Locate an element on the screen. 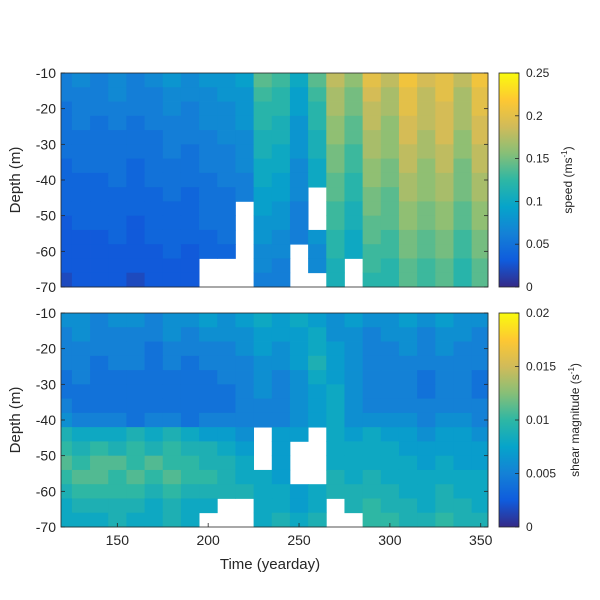 The height and width of the screenshot is (600, 600). speed-y-axis-label: Depth (m) is located at coordinates (15, 180).